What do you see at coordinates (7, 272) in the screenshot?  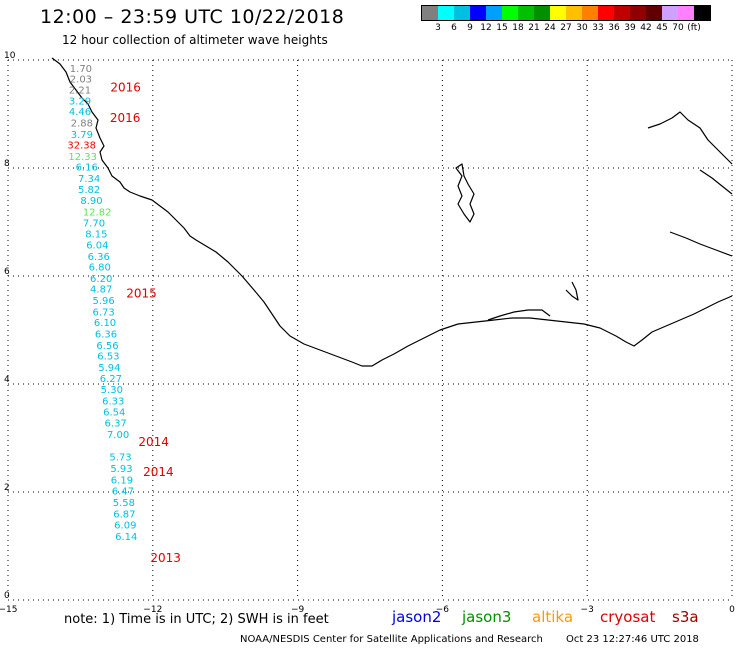 I see `y-tick-label: 6` at bounding box center [7, 272].